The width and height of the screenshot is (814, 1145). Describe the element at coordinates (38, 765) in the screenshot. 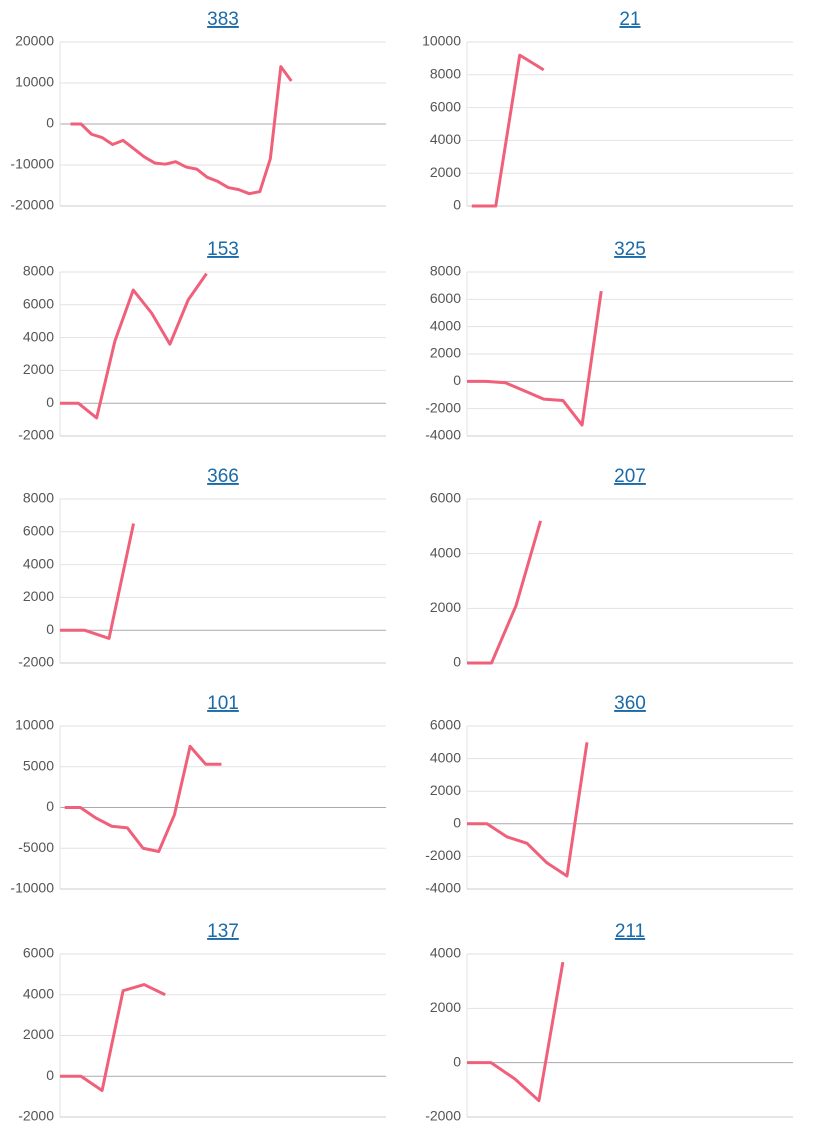

I see `y-tick-label: 5000` at that location.